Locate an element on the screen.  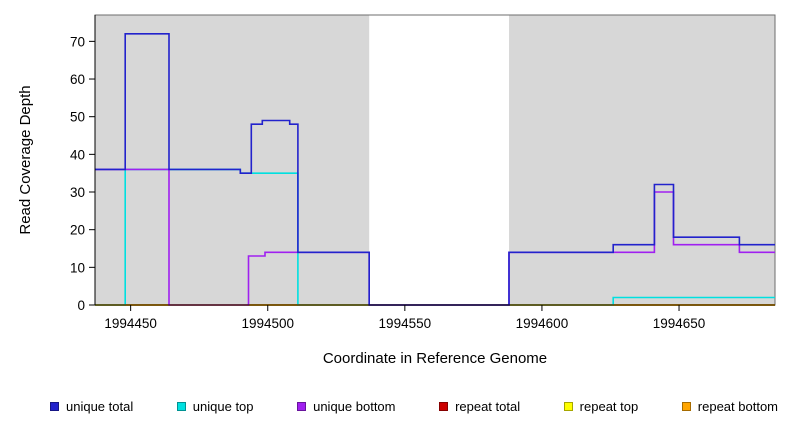
y-tick-label: 10 is located at coordinates (77, 267).